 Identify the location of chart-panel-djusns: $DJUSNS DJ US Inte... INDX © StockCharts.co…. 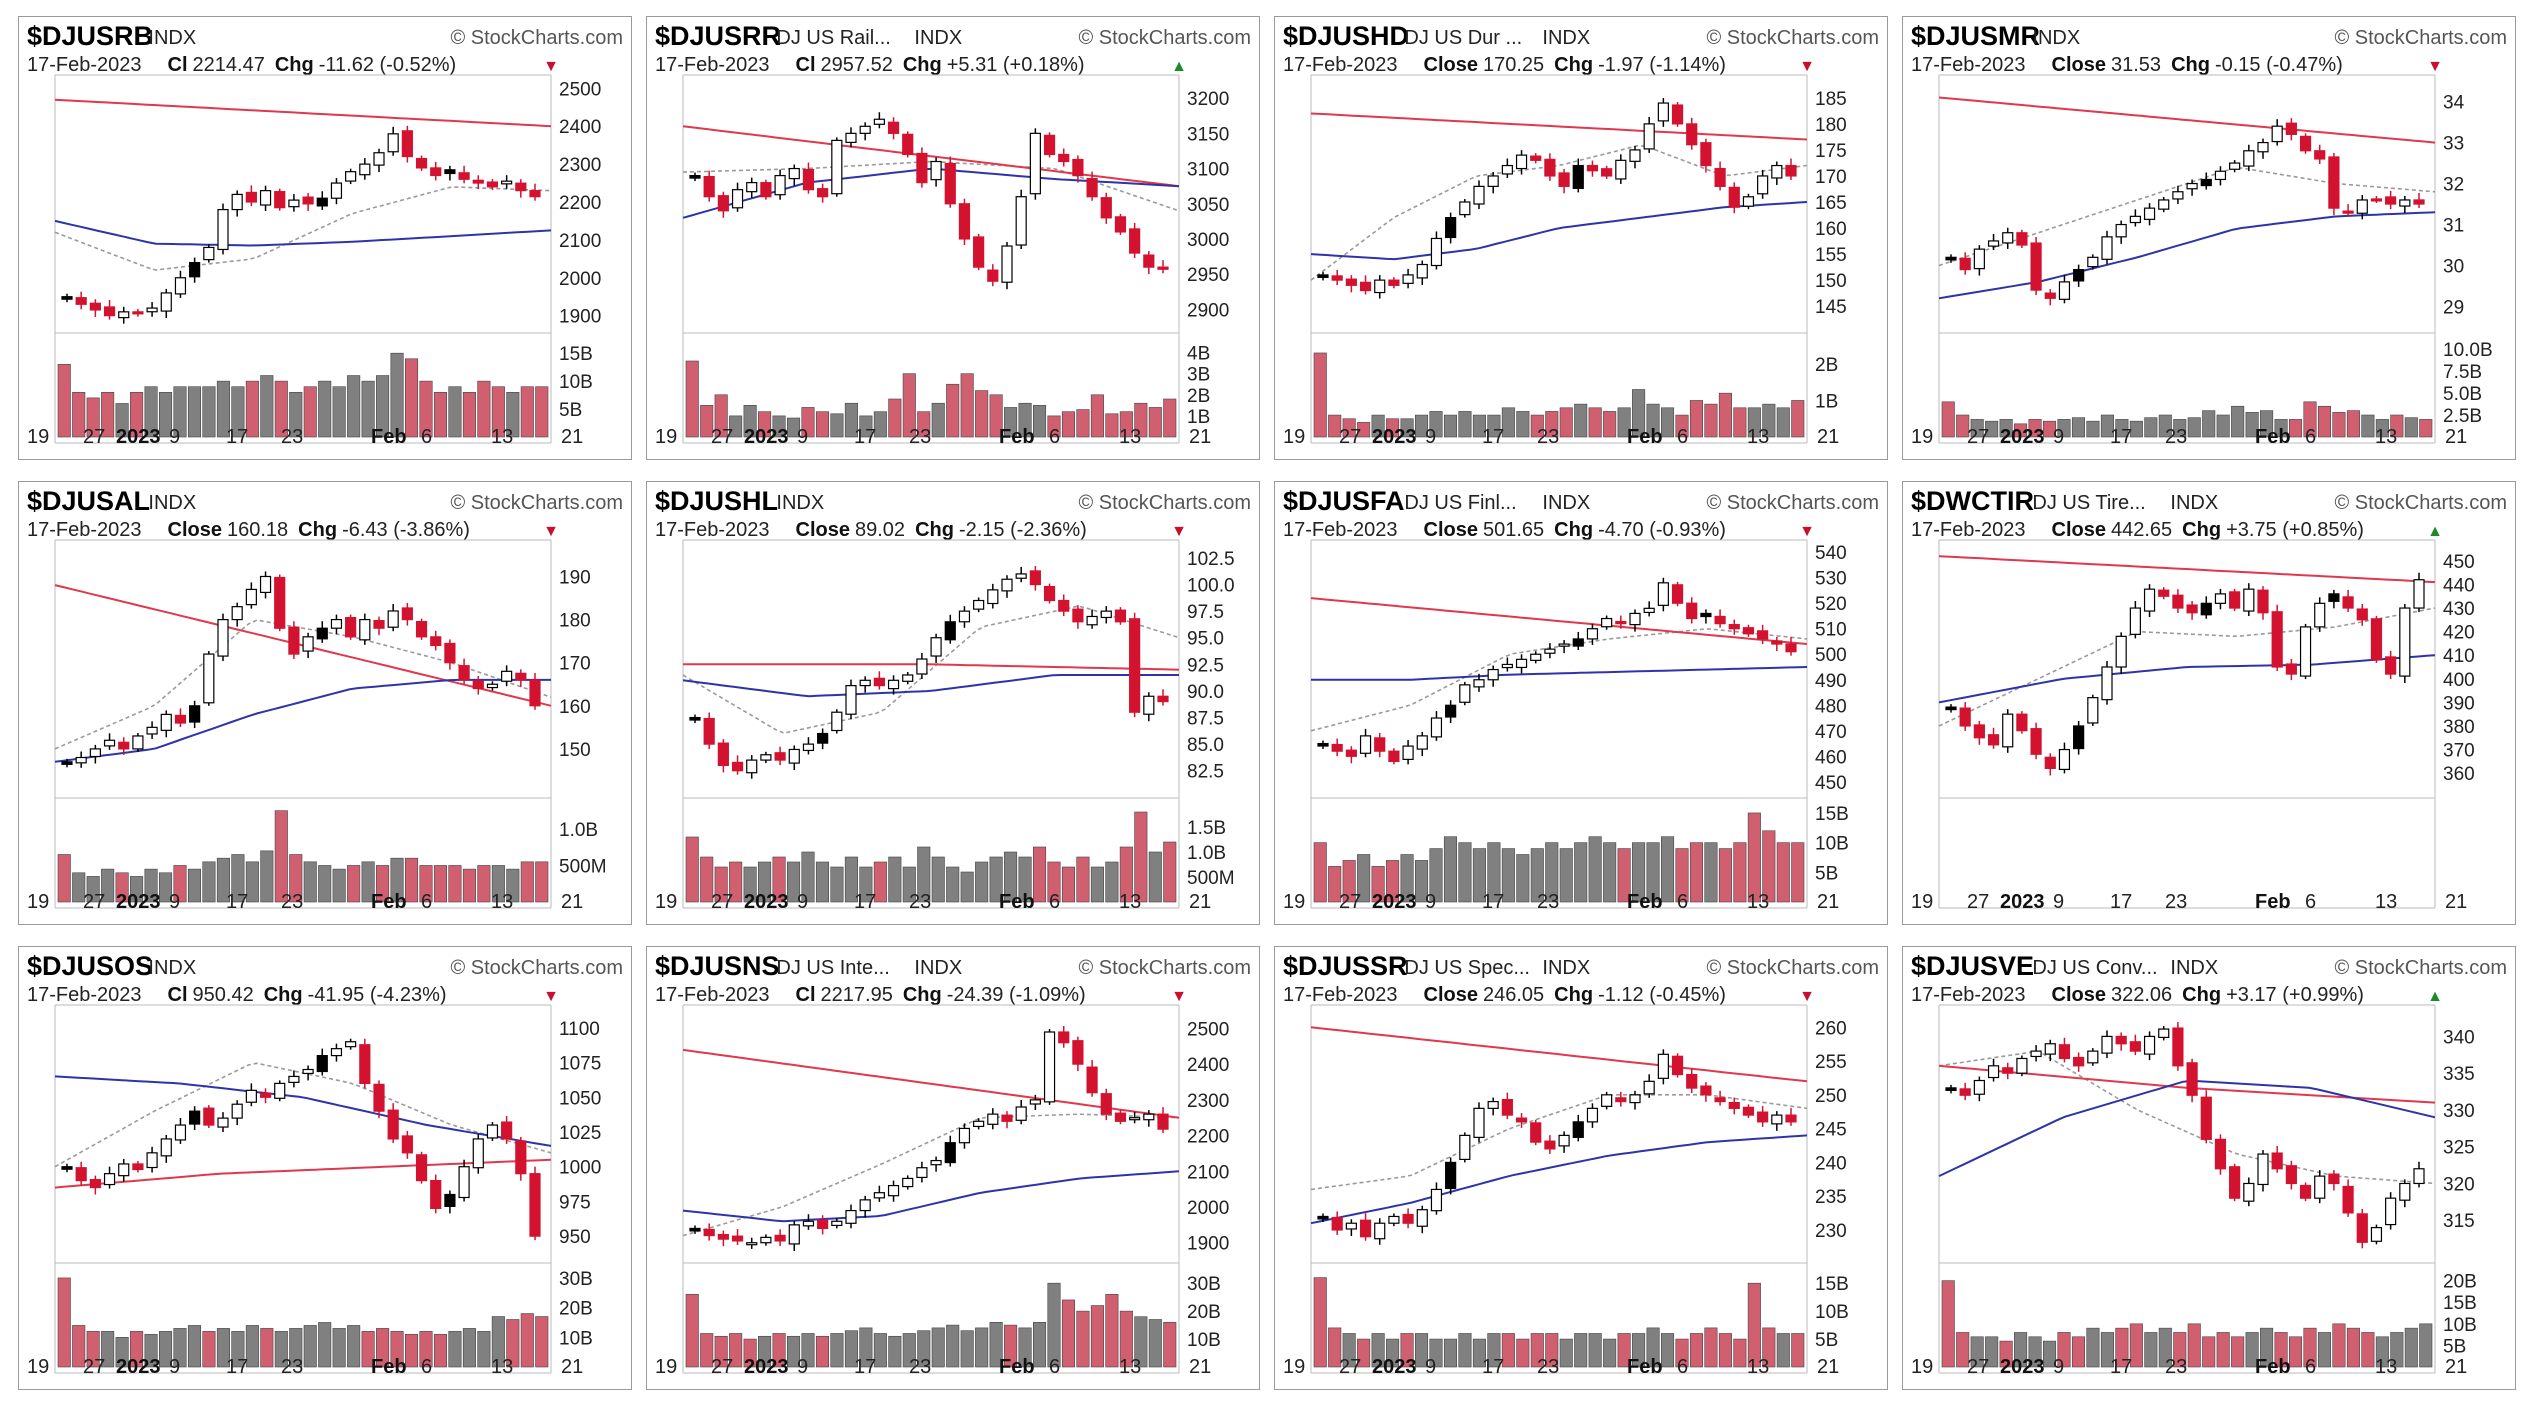
(953, 1168).